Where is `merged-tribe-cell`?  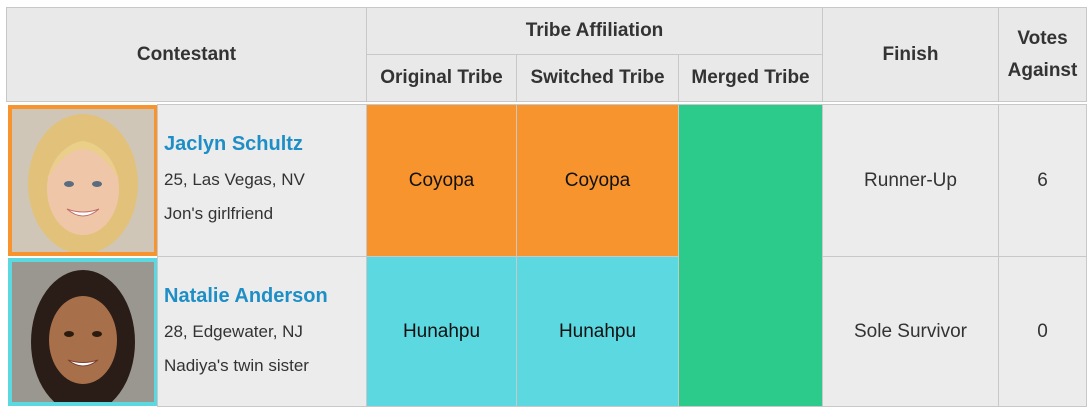 merged-tribe-cell is located at coordinates (750, 255).